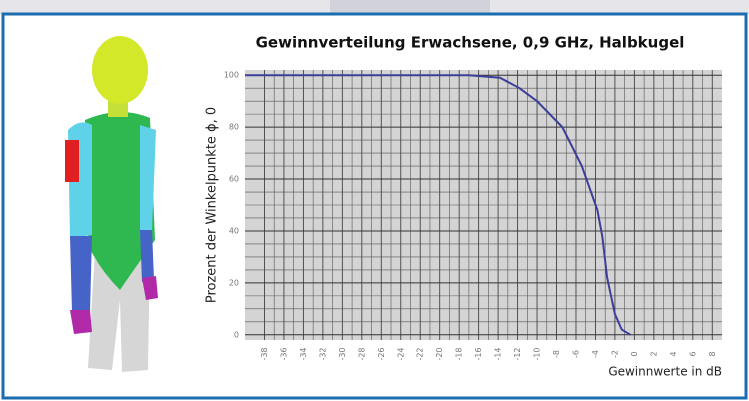 This screenshot has height=401, width=749. I want to click on head, so click(120, 70).